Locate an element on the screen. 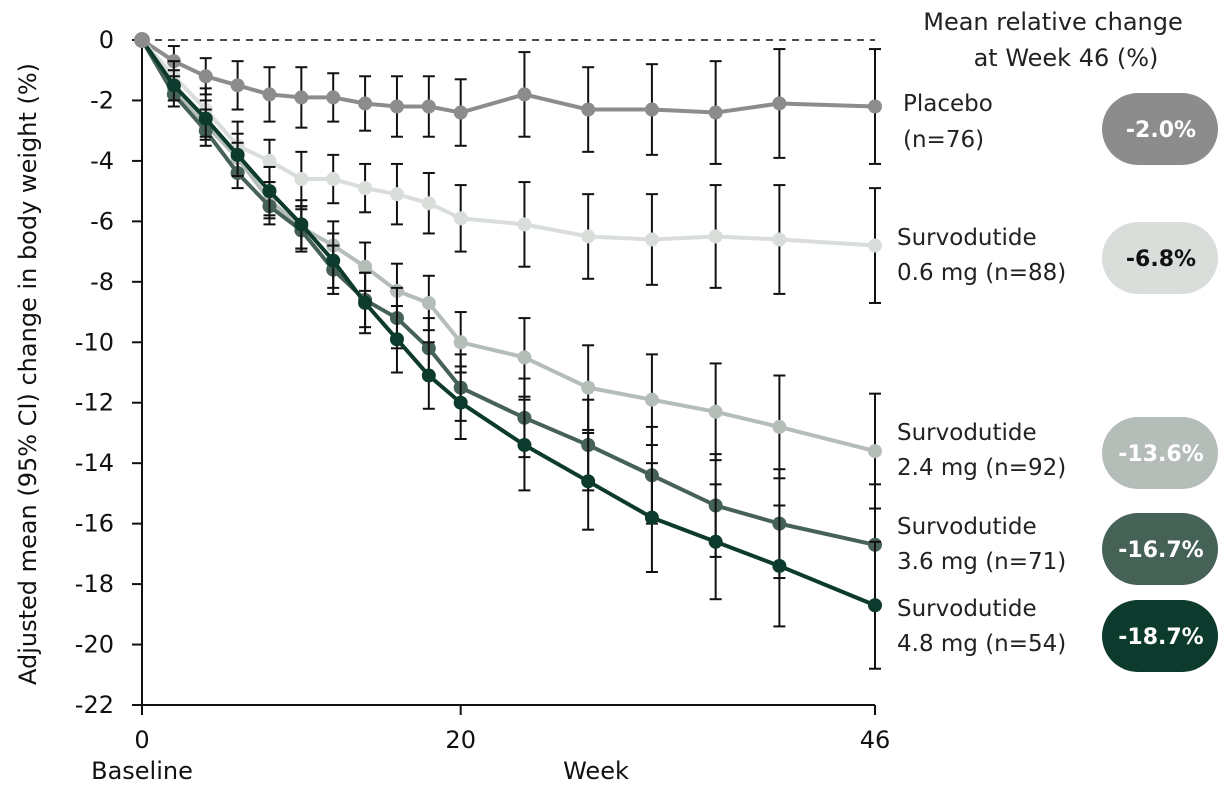 The width and height of the screenshot is (1223, 786). final-value-label: -2.0% is located at coordinates (1161, 130).